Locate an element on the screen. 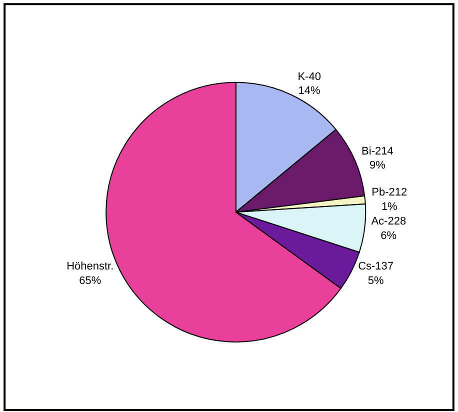 The height and width of the screenshot is (412, 458). slice-label: Bi-214 is located at coordinates (378, 151).